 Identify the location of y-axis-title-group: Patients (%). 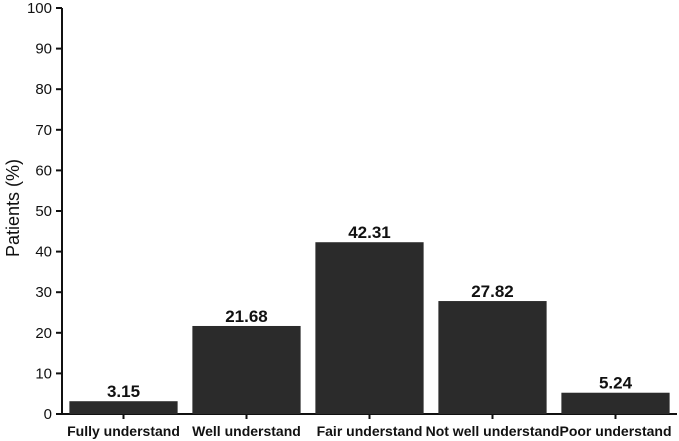
(13, 208).